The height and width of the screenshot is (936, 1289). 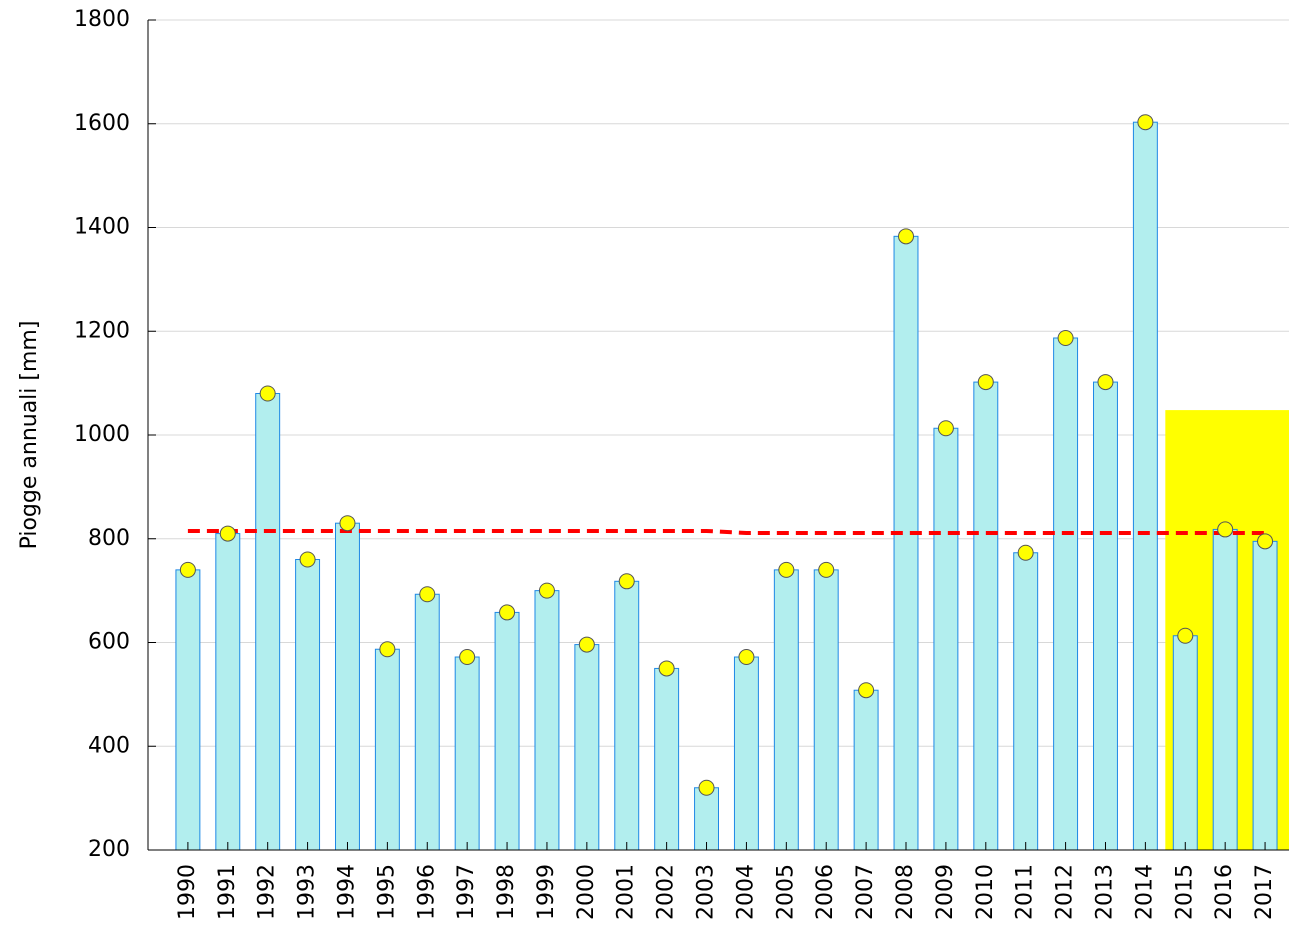 I want to click on x-tick-label: 1997, so click(x=466, y=892).